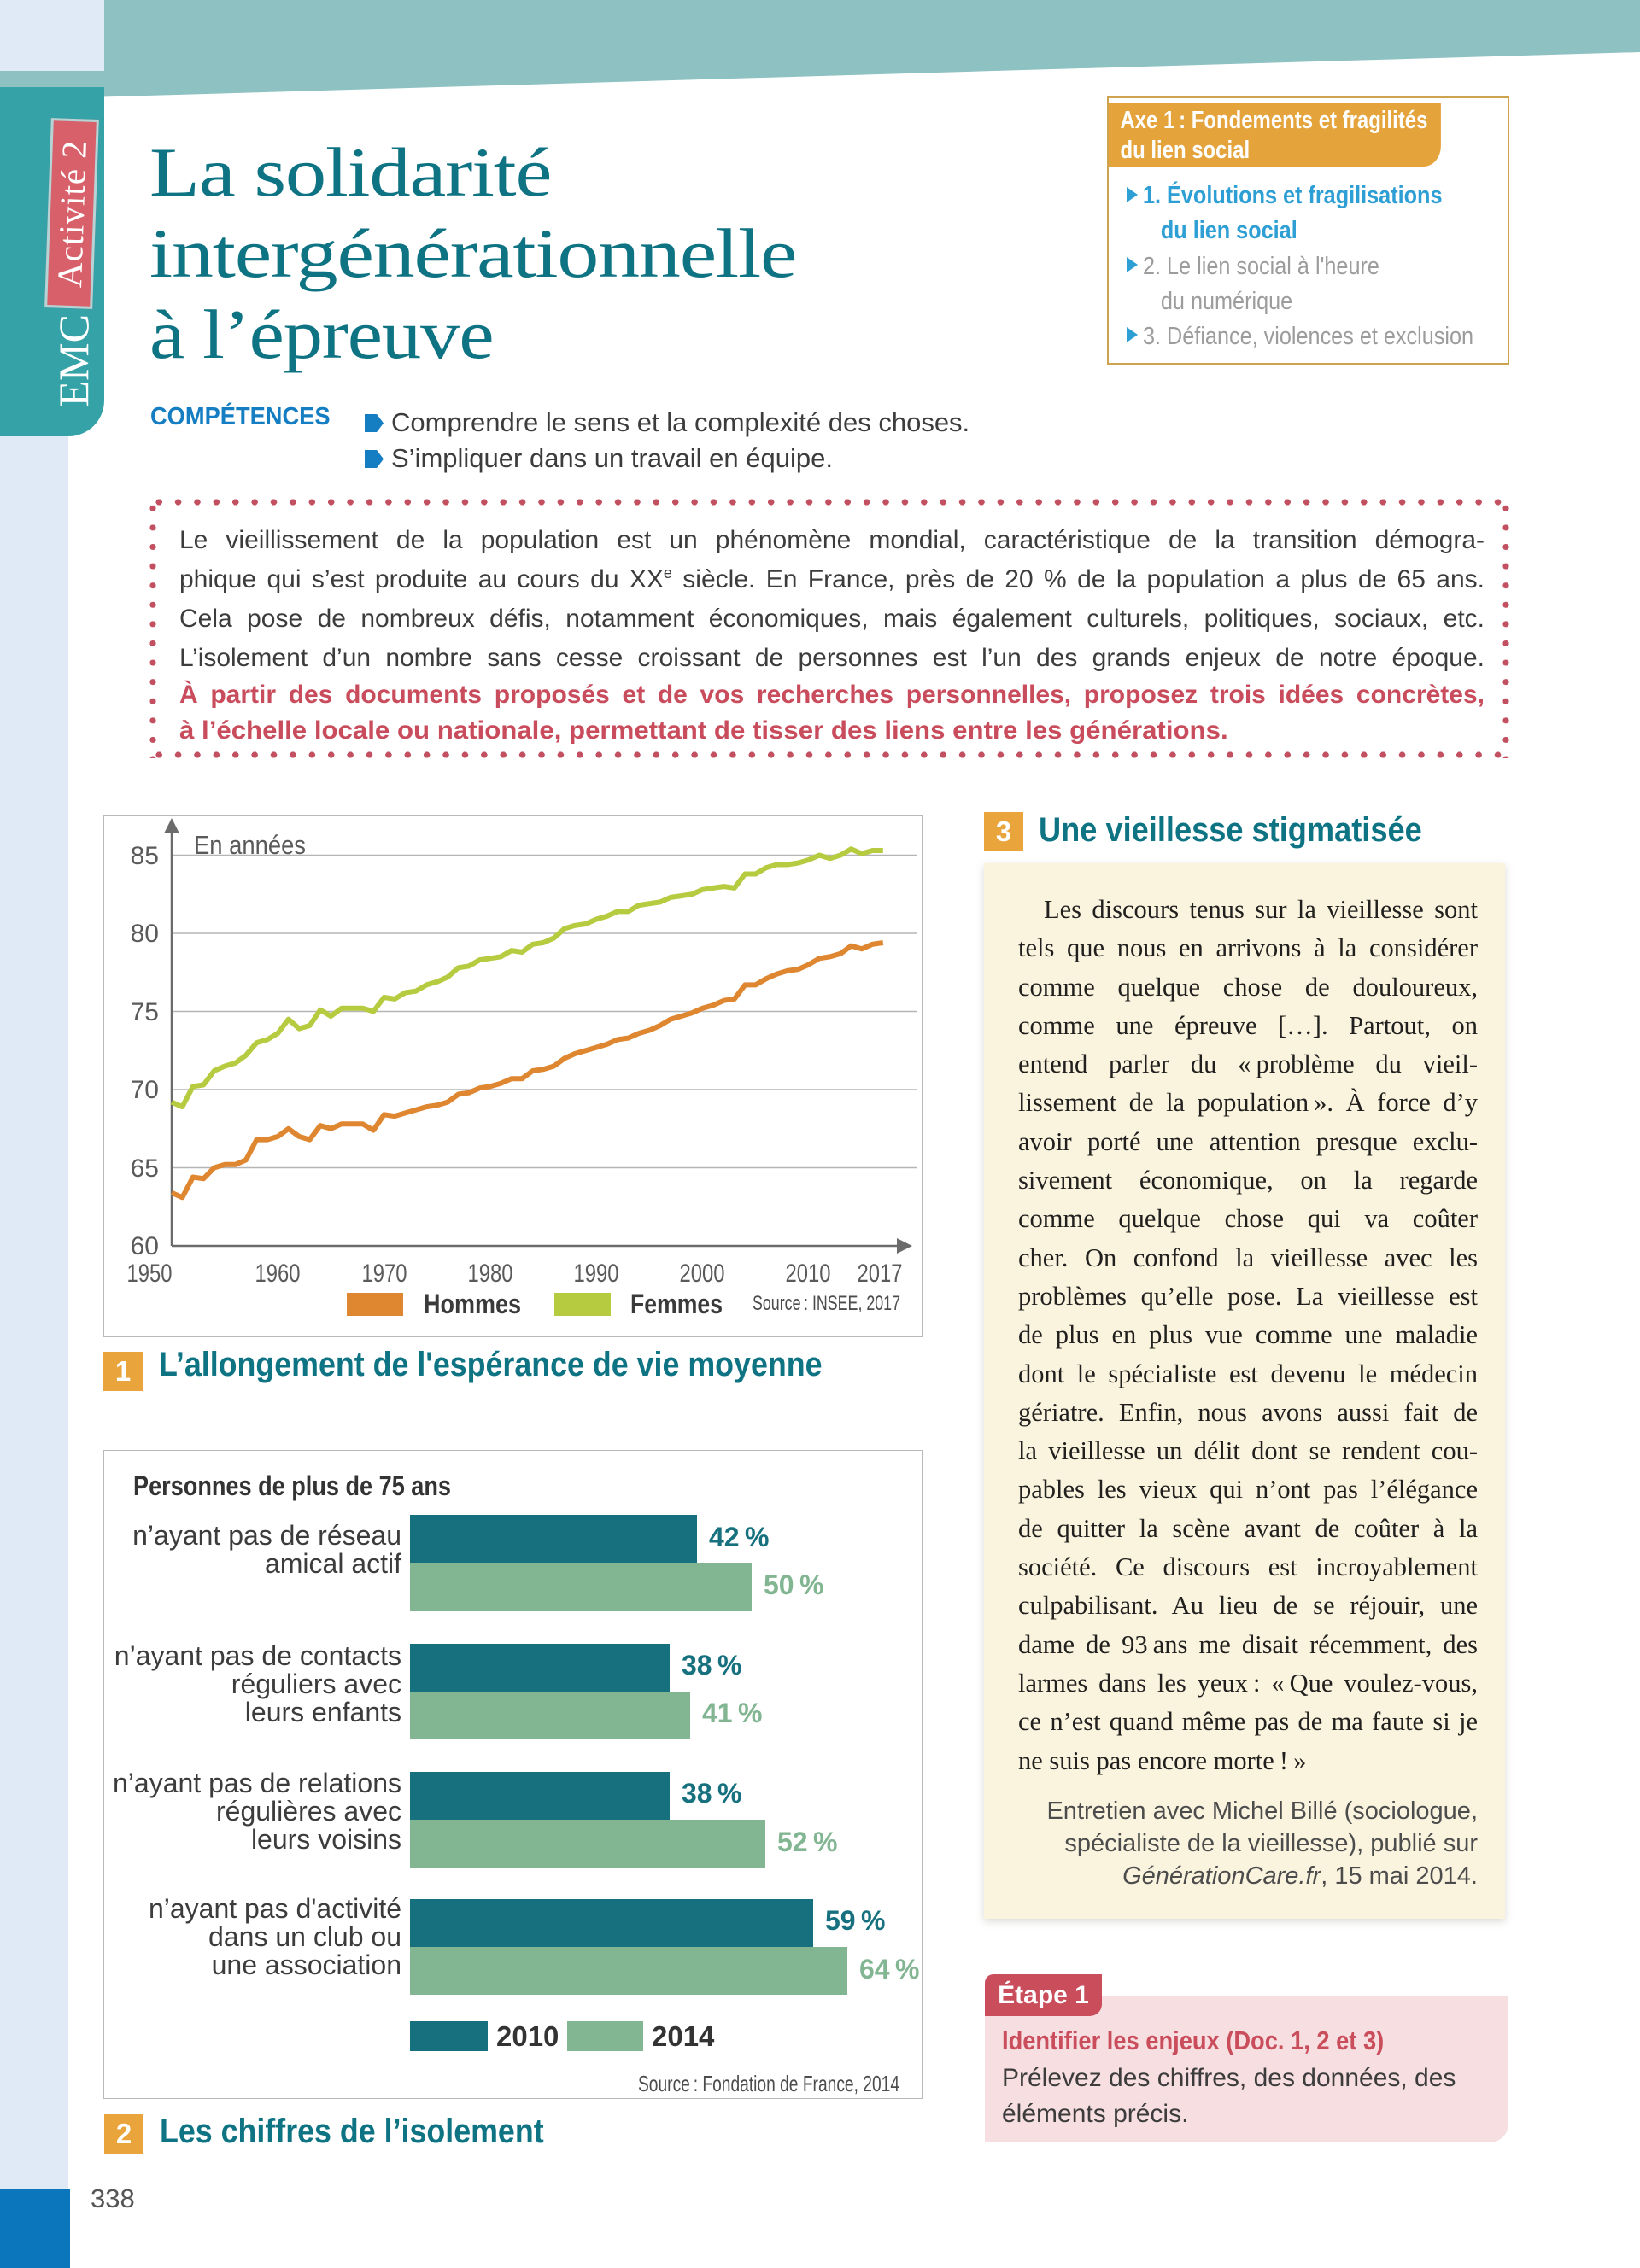 This screenshot has width=1640, height=2268. Describe the element at coordinates (807, 1842) in the screenshot. I see `svg-text: 52 %` at that location.